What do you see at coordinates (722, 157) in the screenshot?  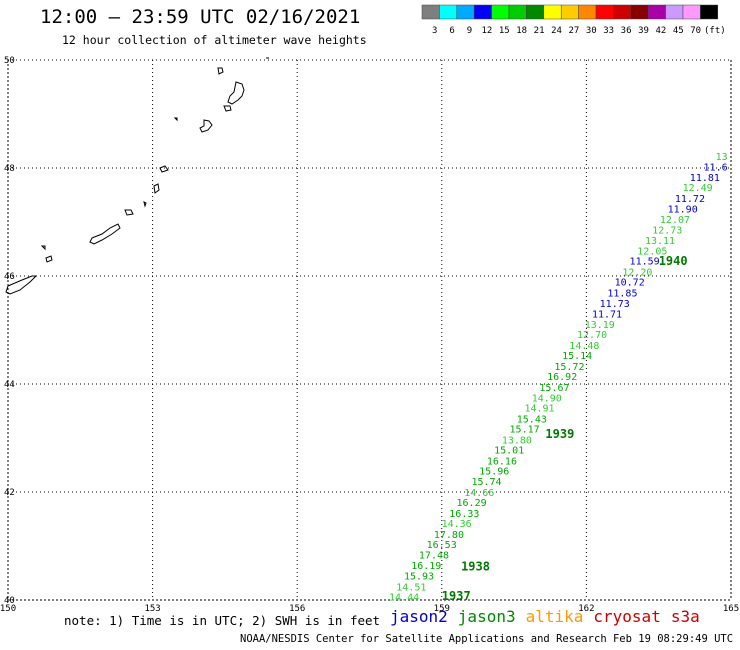 I see `swh-value-label: 13` at bounding box center [722, 157].